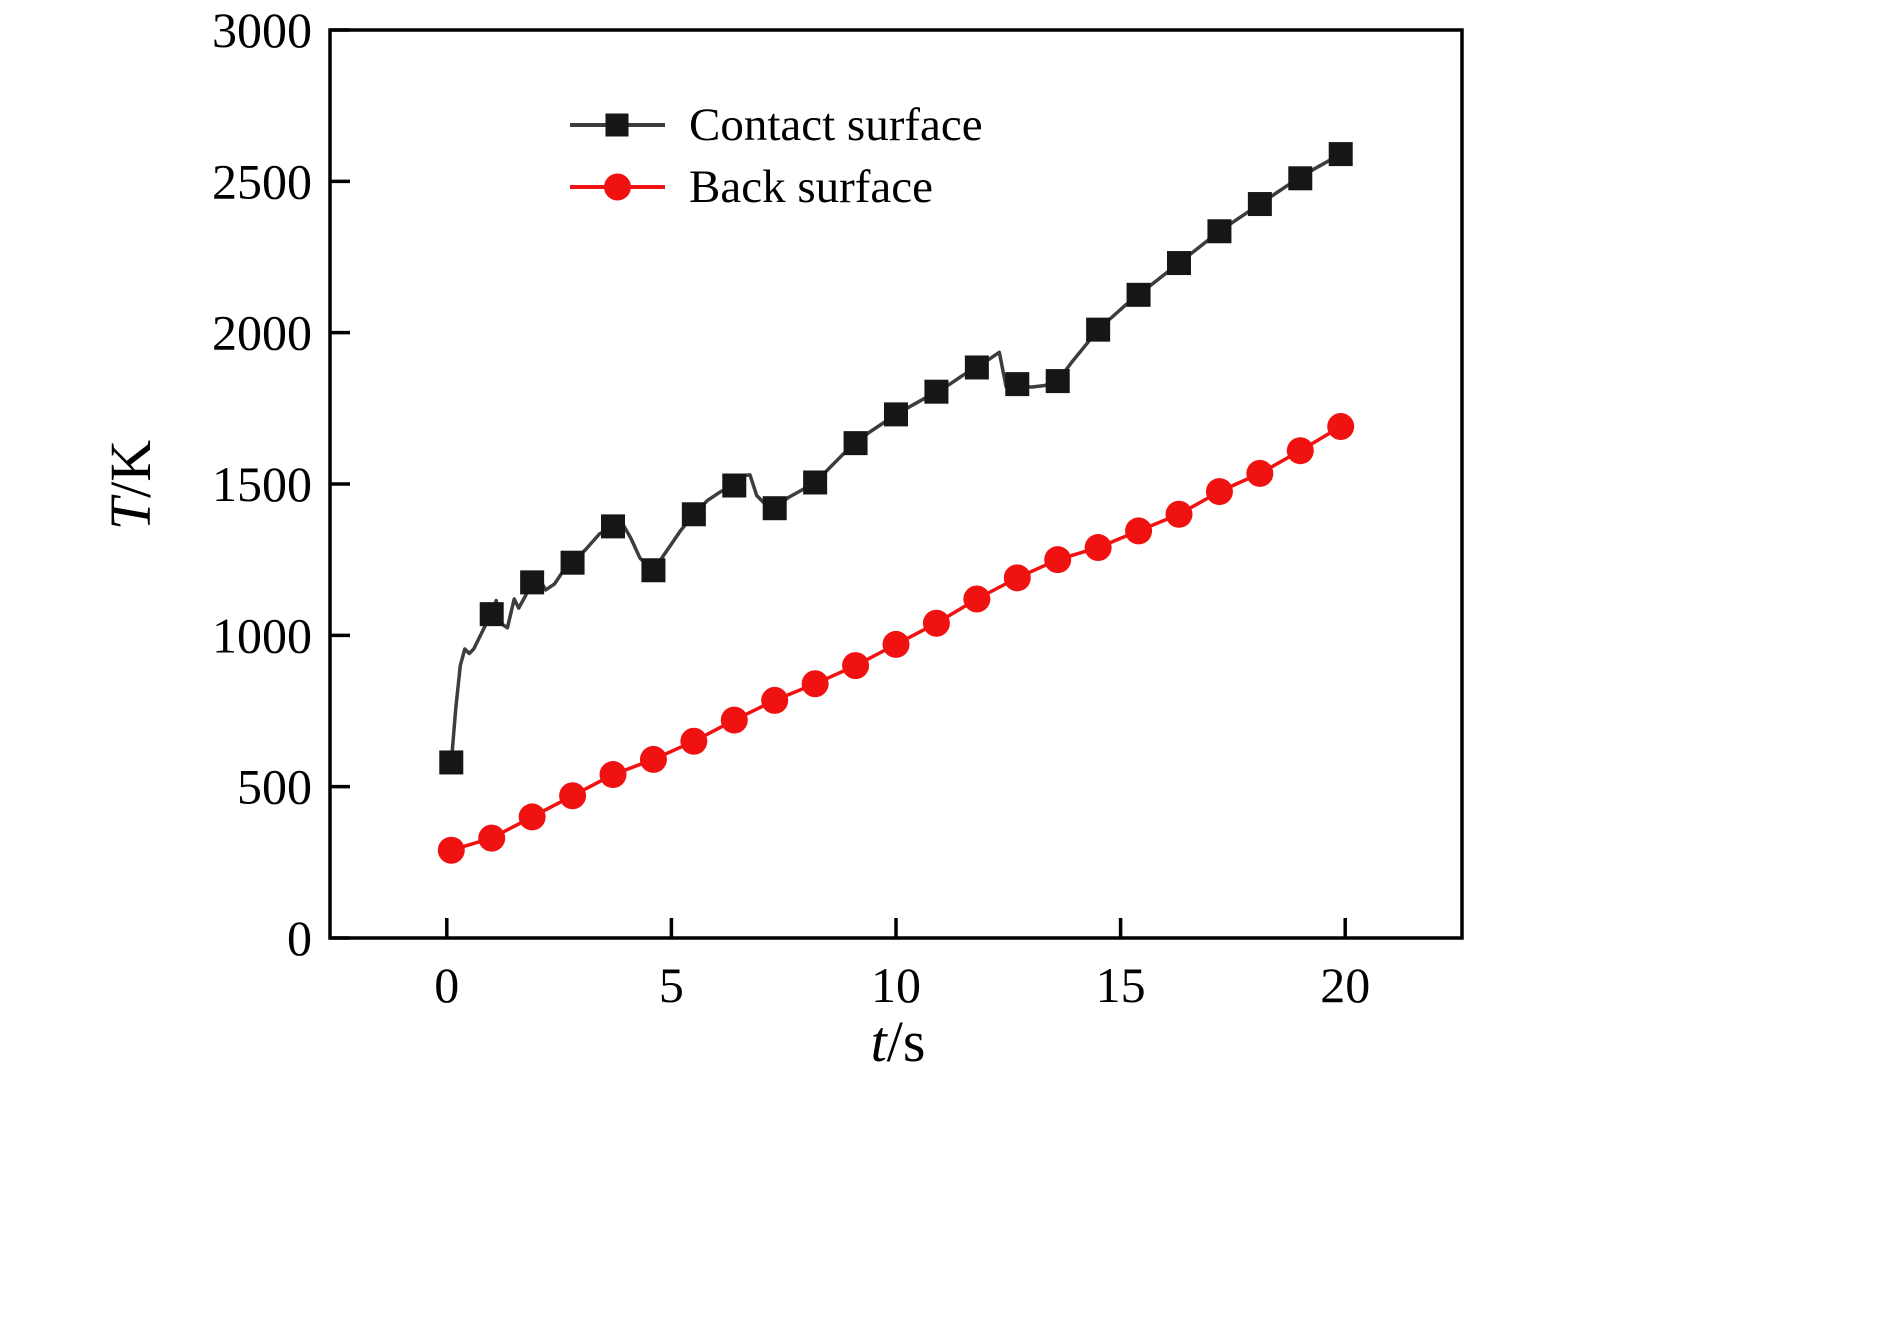 This screenshot has height=1323, width=1890. Describe the element at coordinates (776, 156) in the screenshot. I see `legend: Contact surface Back surface` at that location.